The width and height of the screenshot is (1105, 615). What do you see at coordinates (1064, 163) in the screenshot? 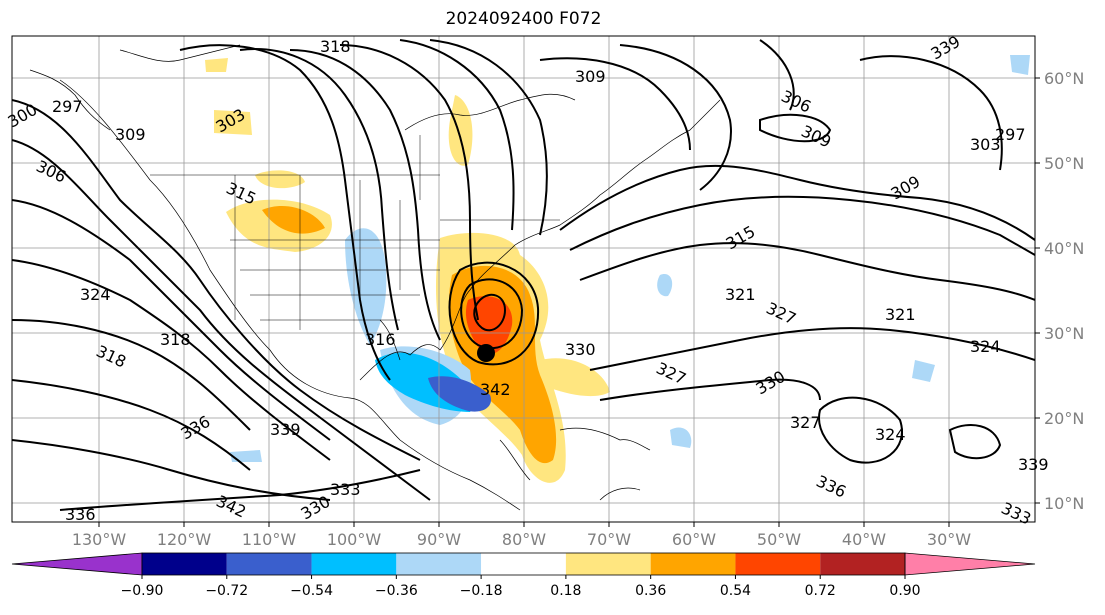
I see `lat-tick-label: 50°N` at bounding box center [1064, 163].